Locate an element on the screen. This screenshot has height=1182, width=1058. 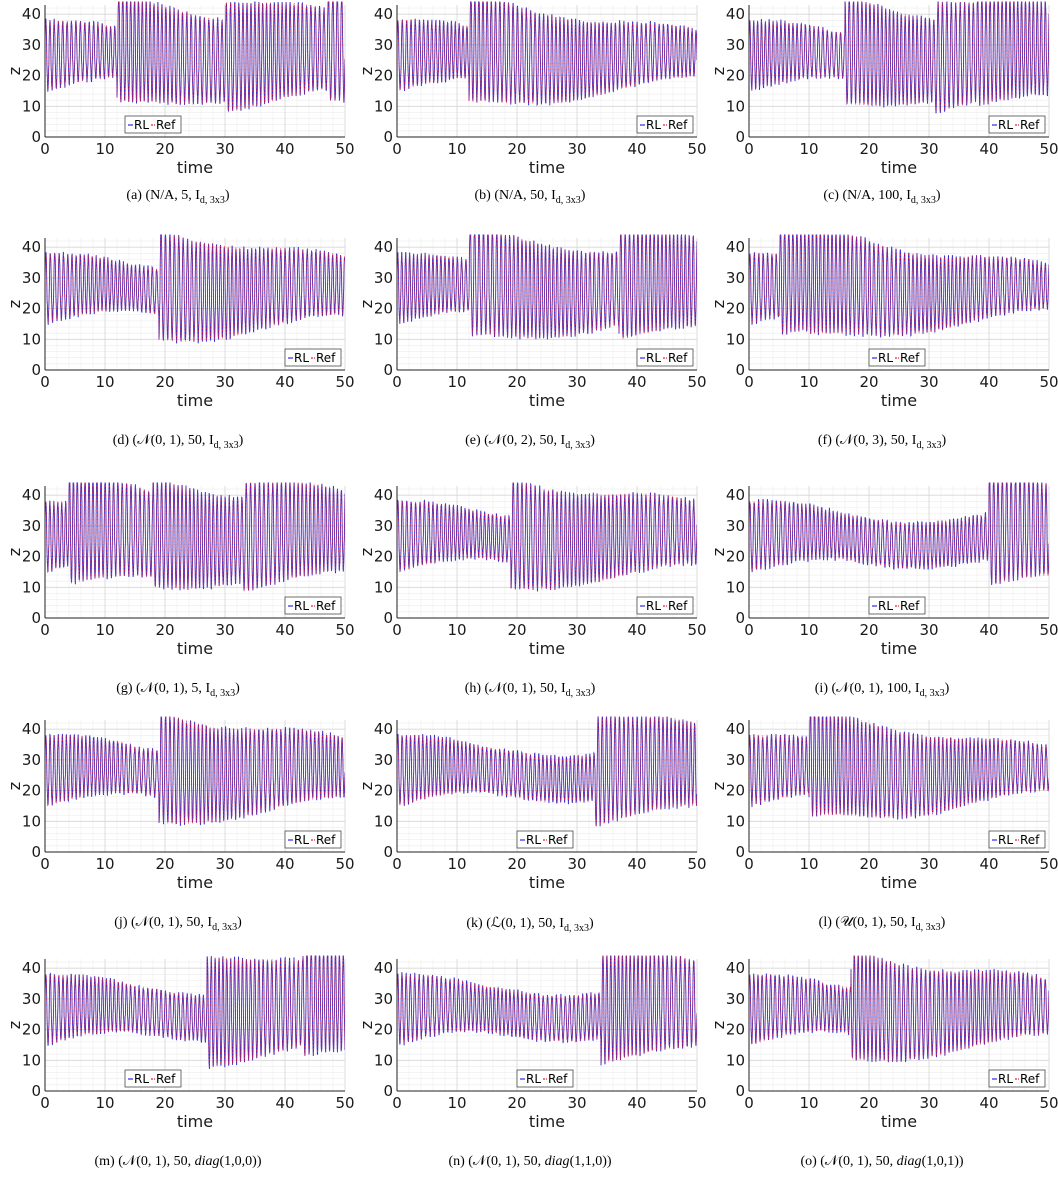
caption-text: (m) (𝒩(0, 1), 50, is located at coordinates (144, 1161).